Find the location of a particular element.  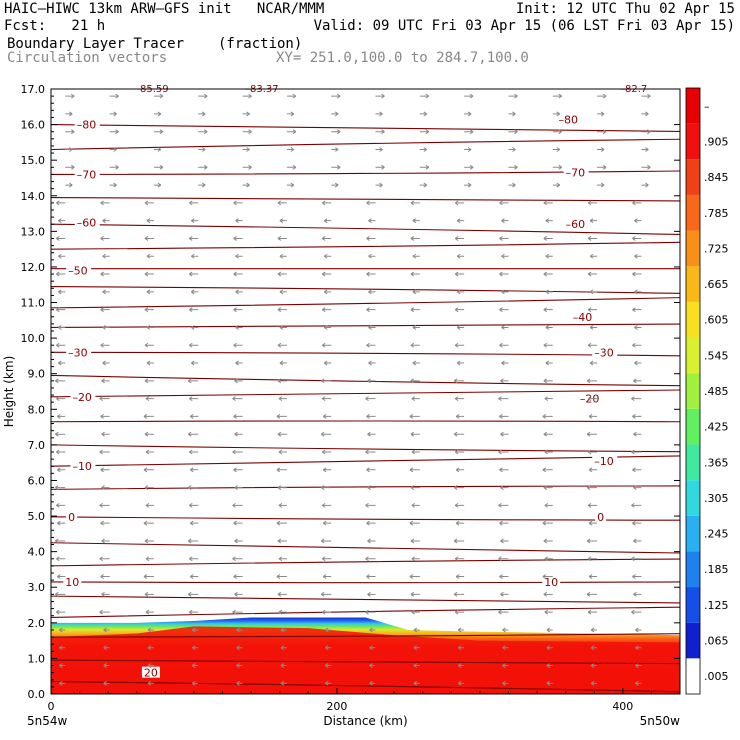

boundary-layer-tracer-core is located at coordinates (365, 660).